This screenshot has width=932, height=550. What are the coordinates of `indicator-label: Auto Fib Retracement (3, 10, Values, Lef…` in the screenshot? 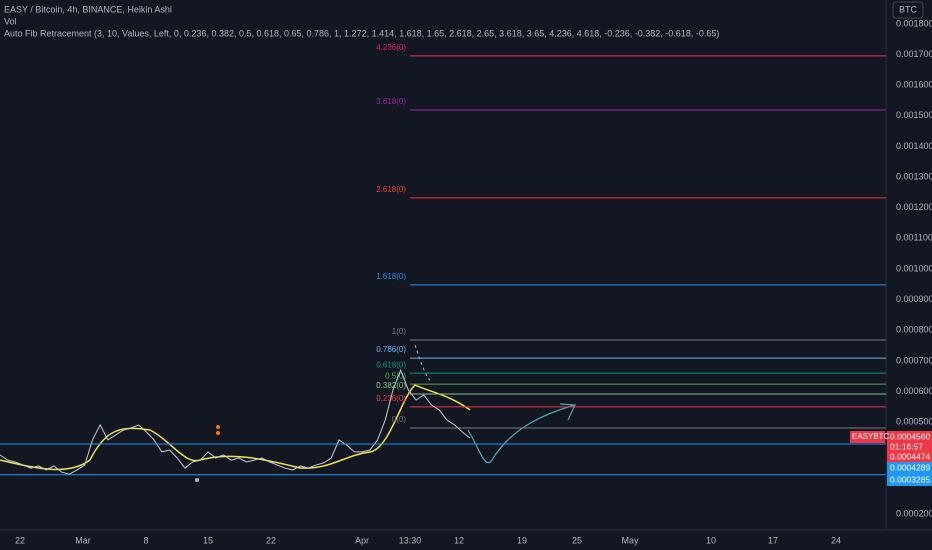 It's located at (361, 33).